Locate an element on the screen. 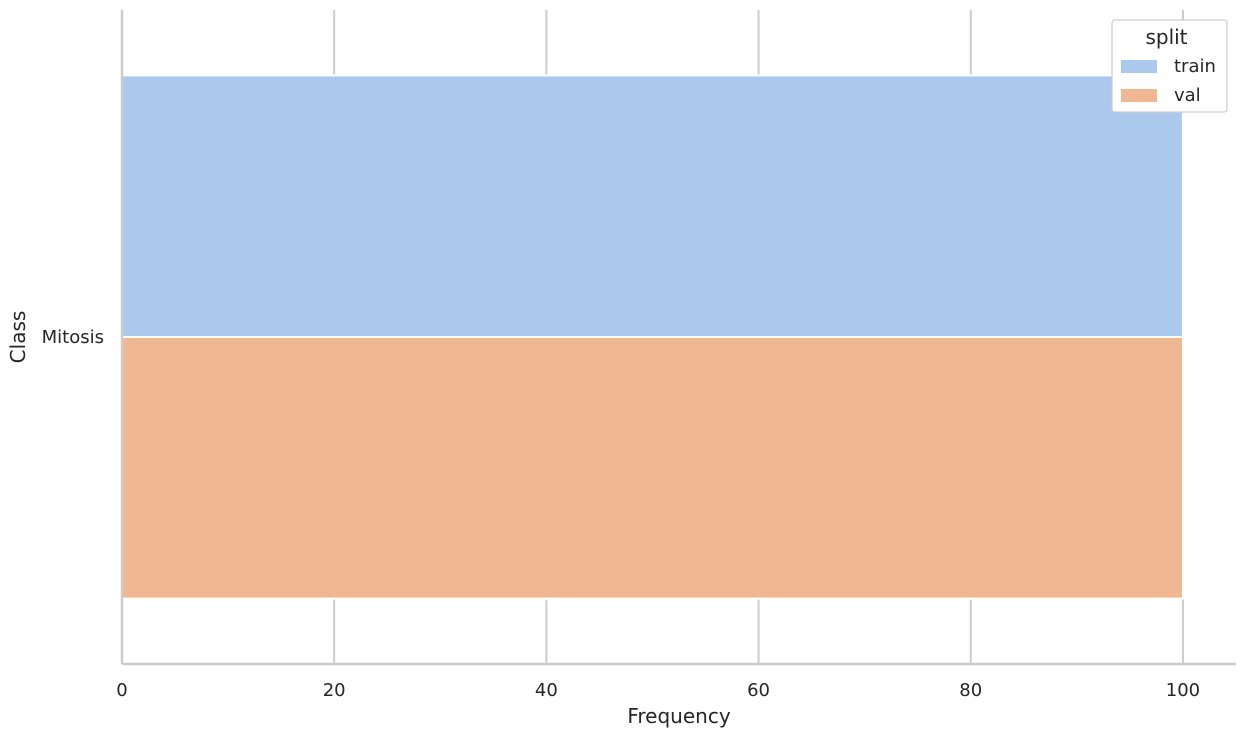 The height and width of the screenshot is (731, 1238). x-tick-label: 60 is located at coordinates (758, 690).